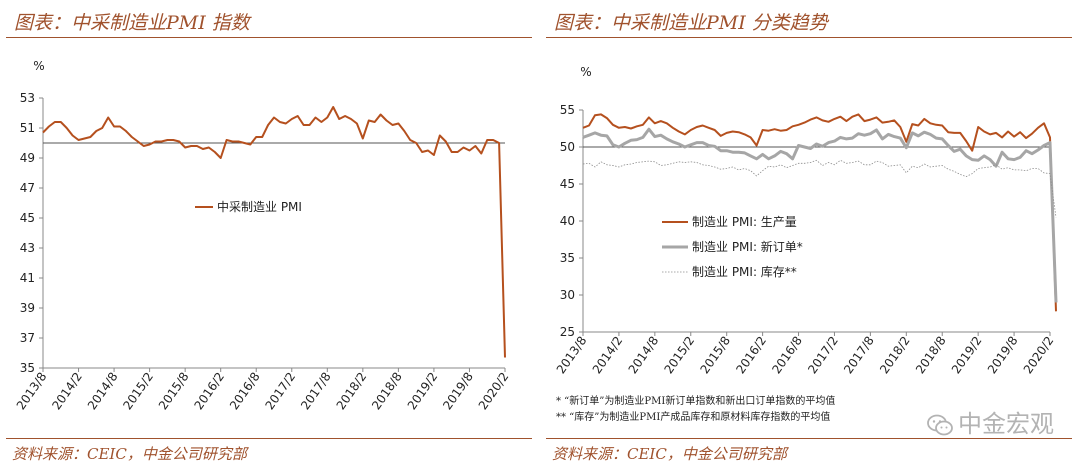 The width and height of the screenshot is (1080, 469). I want to click on left-source-note: 资料来源：CEIC，中金公司研究部, so click(129, 454).